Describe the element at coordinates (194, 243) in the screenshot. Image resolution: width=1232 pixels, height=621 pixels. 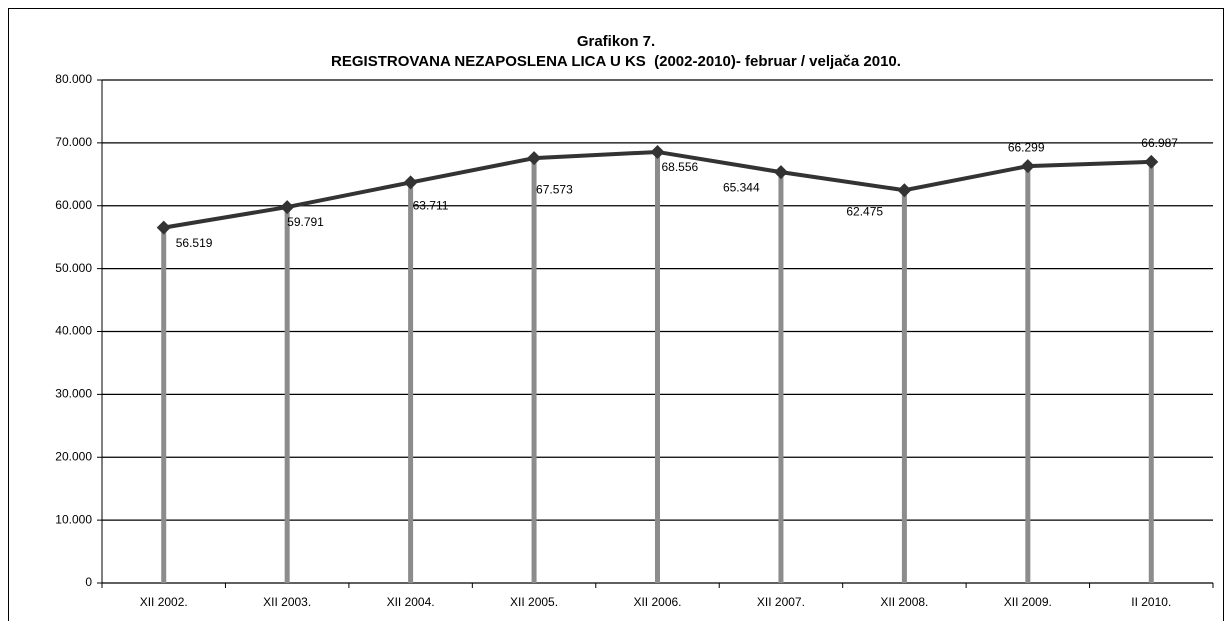
I see `data-label: 56.519` at that location.